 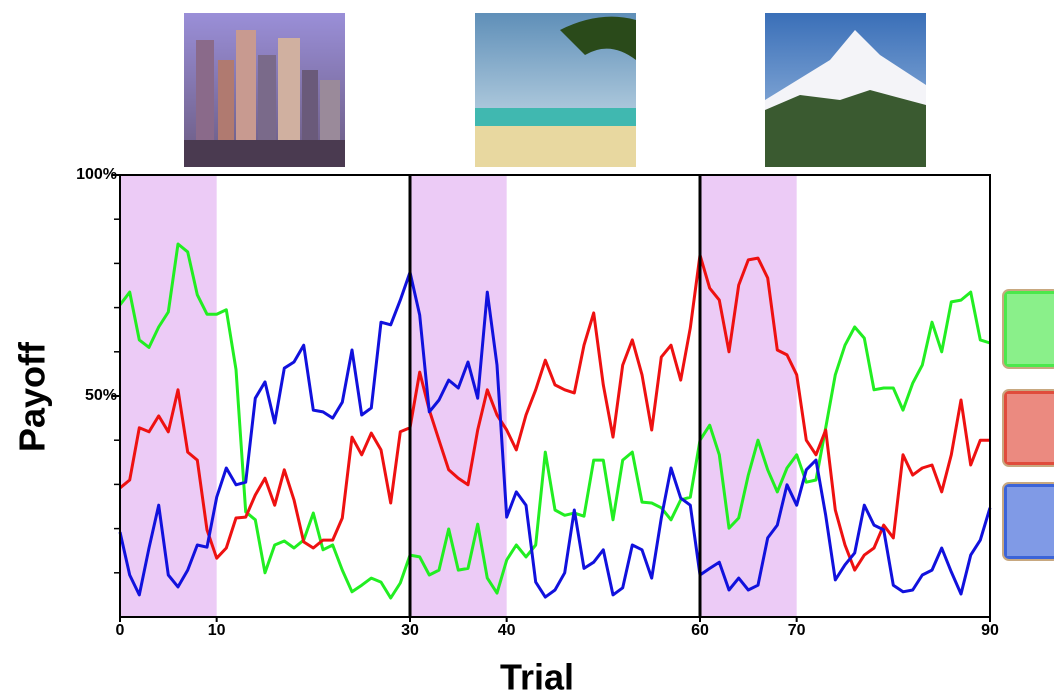 I want to click on city-image, so click(x=264, y=90).